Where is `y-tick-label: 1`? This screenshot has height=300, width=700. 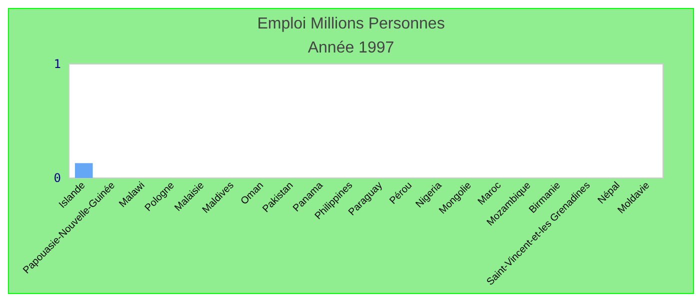 y-tick-label: 1 is located at coordinates (57, 64).